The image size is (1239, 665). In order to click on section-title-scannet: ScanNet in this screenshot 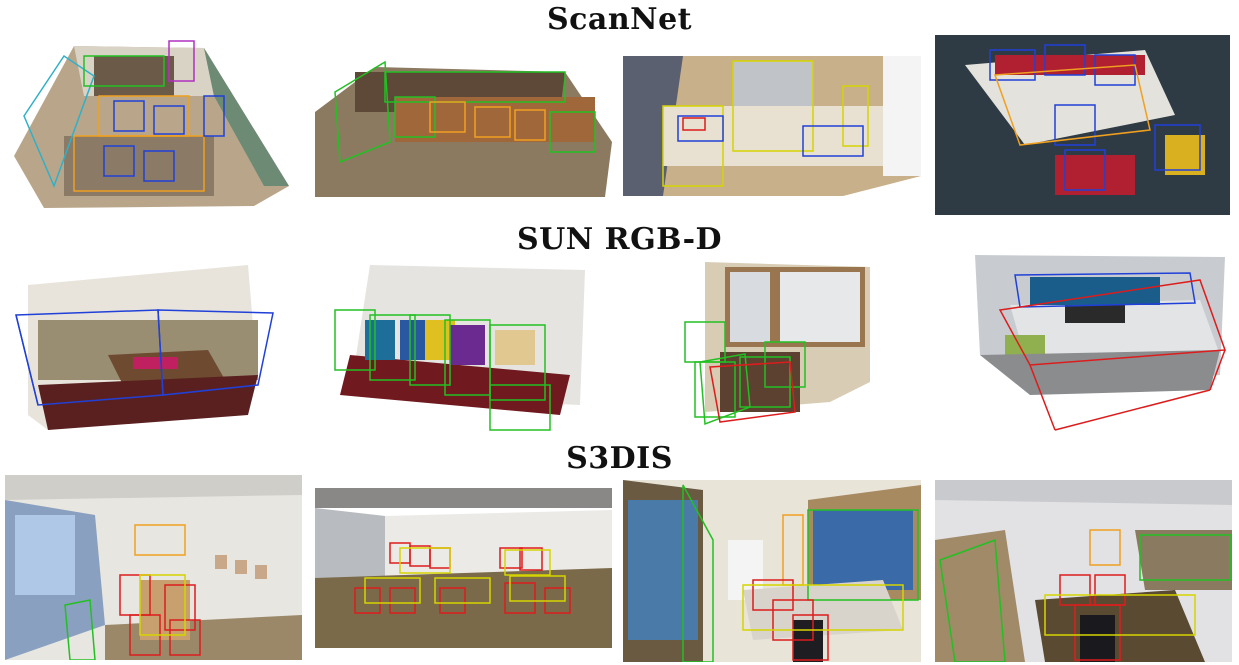, I will do `click(619, 19)`.